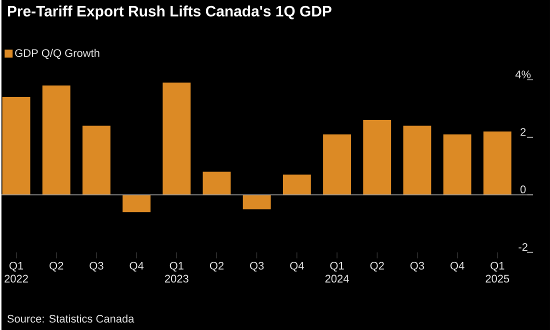 Image resolution: width=550 pixels, height=330 pixels. Describe the element at coordinates (57, 53) in the screenshot. I see `legend-label: GDP Q/Q Growth` at that location.